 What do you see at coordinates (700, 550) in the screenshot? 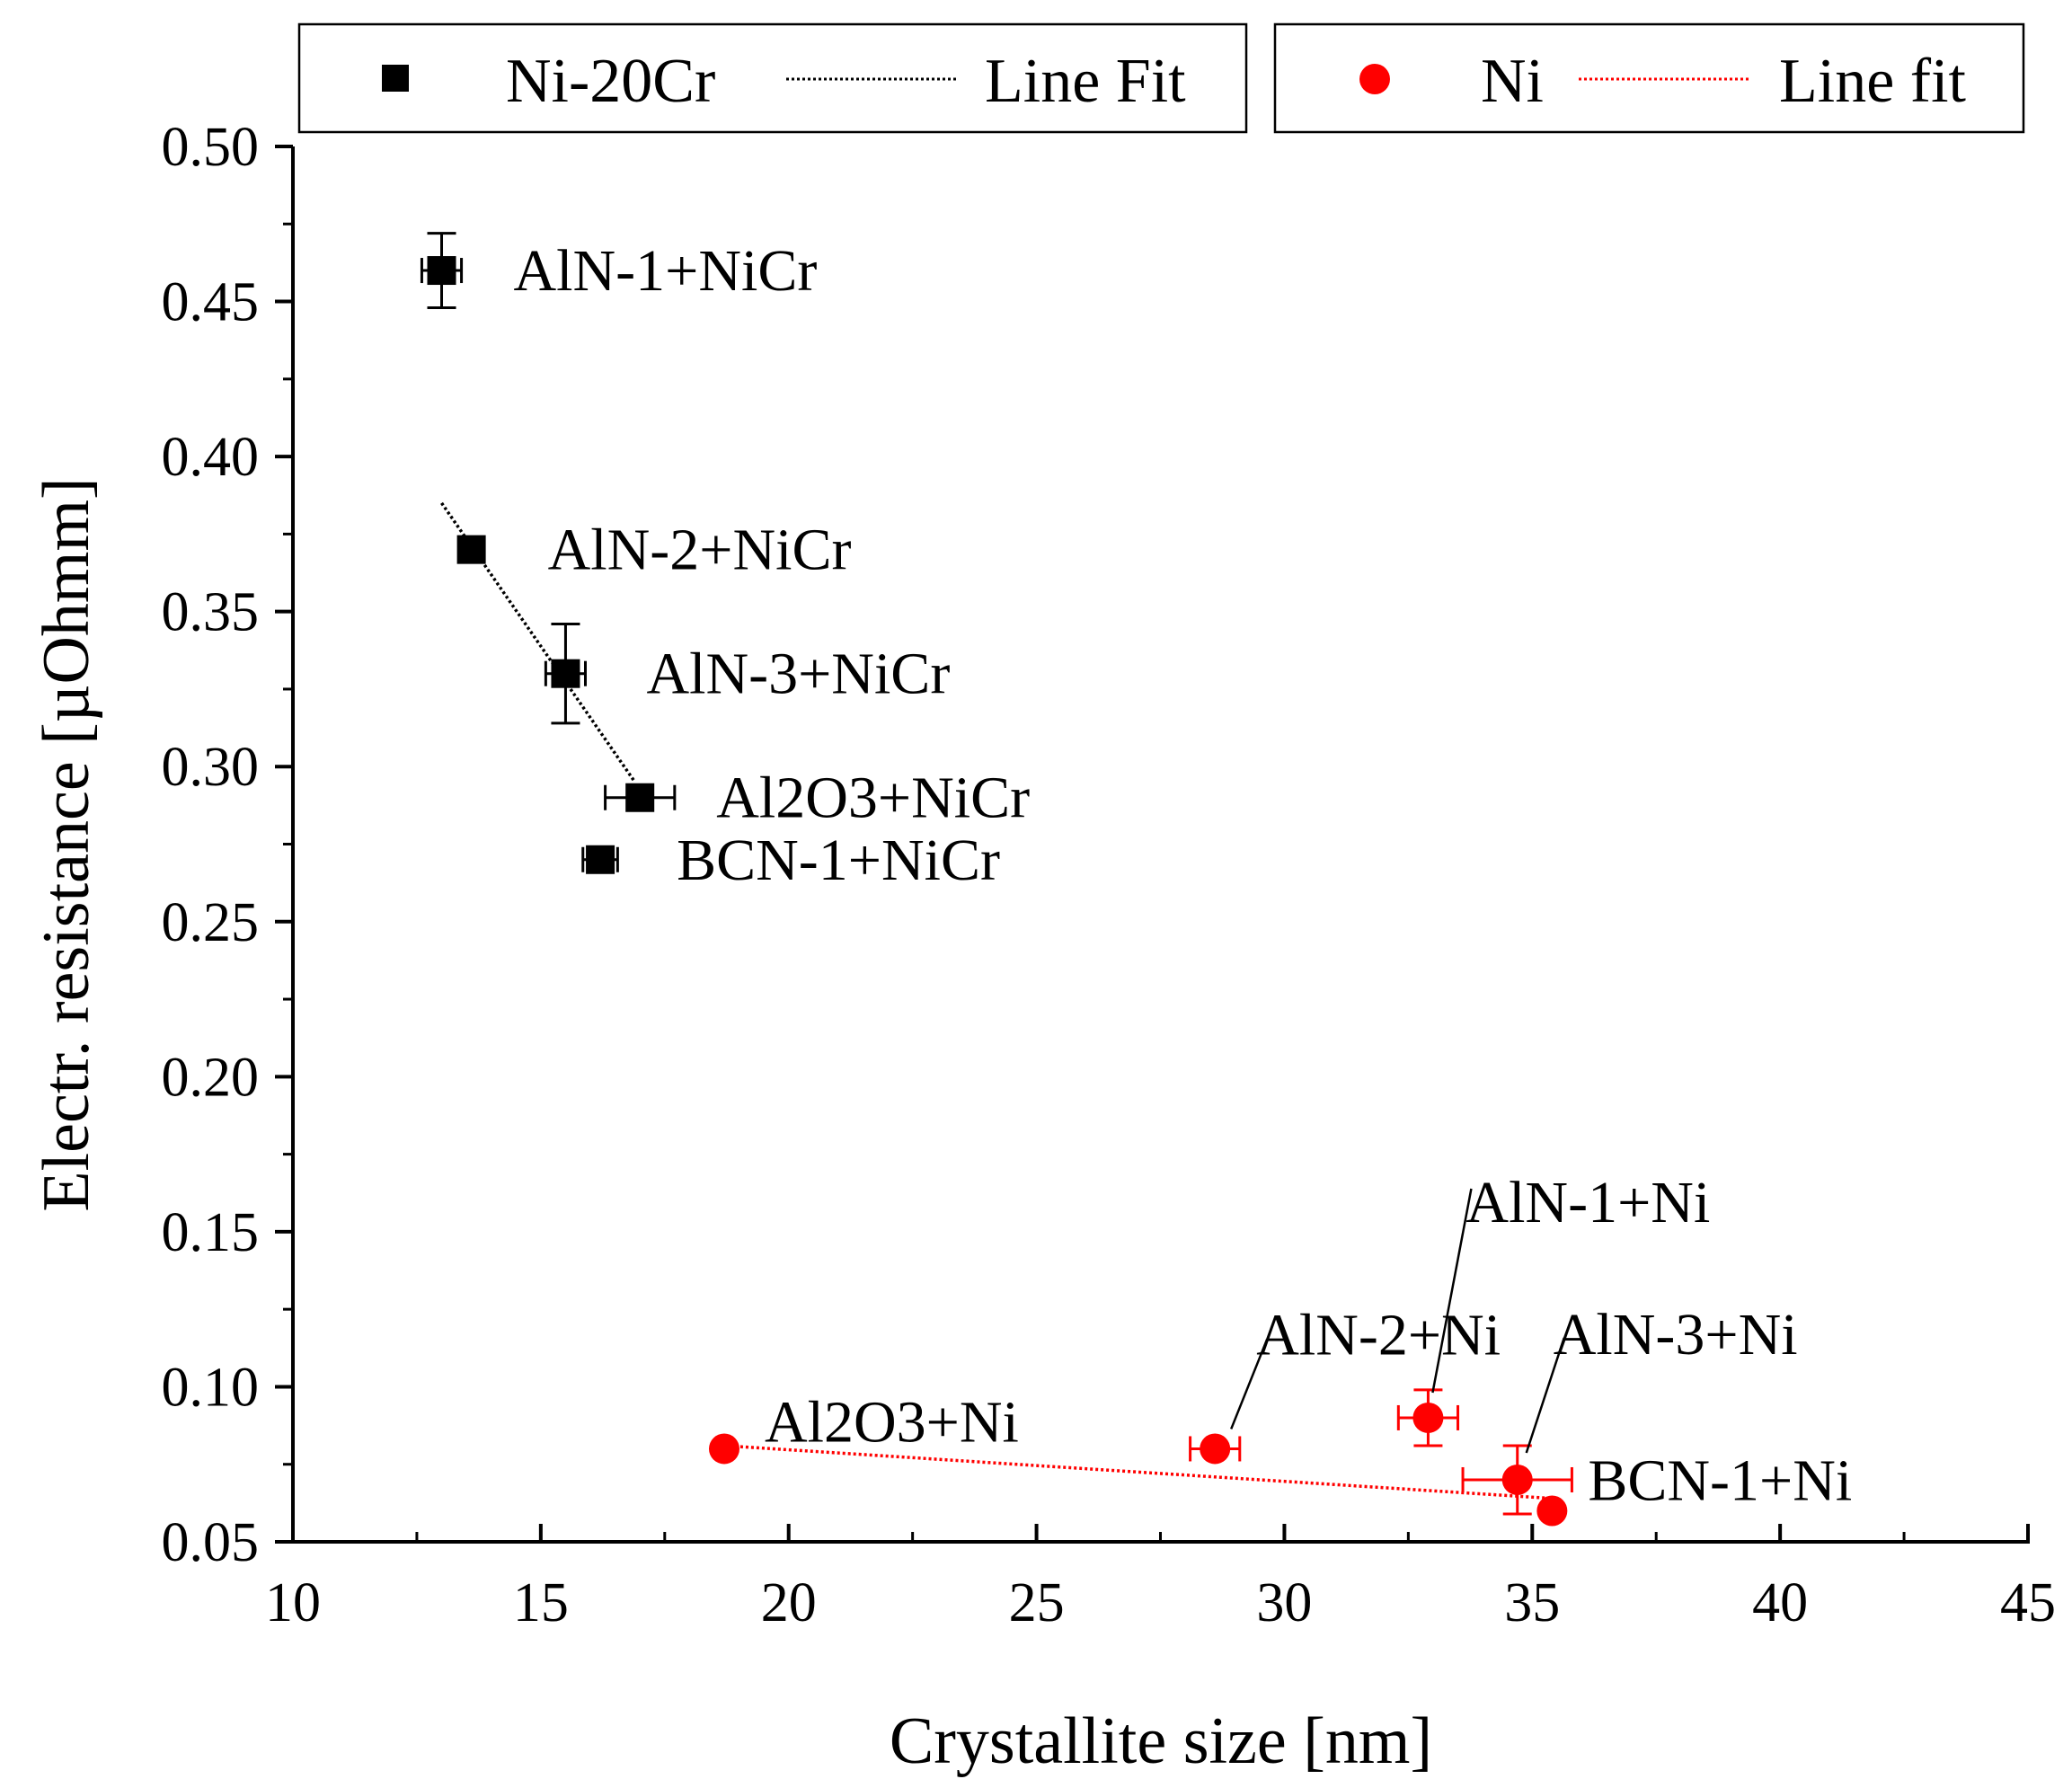
I see `data-label: AlN-2+NiCr` at bounding box center [700, 550].